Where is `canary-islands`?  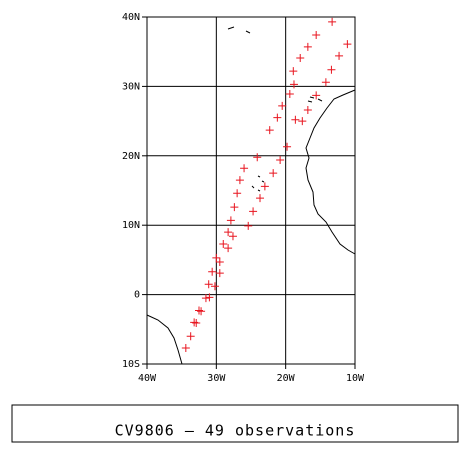 canary-islands is located at coordinates (315, 99).